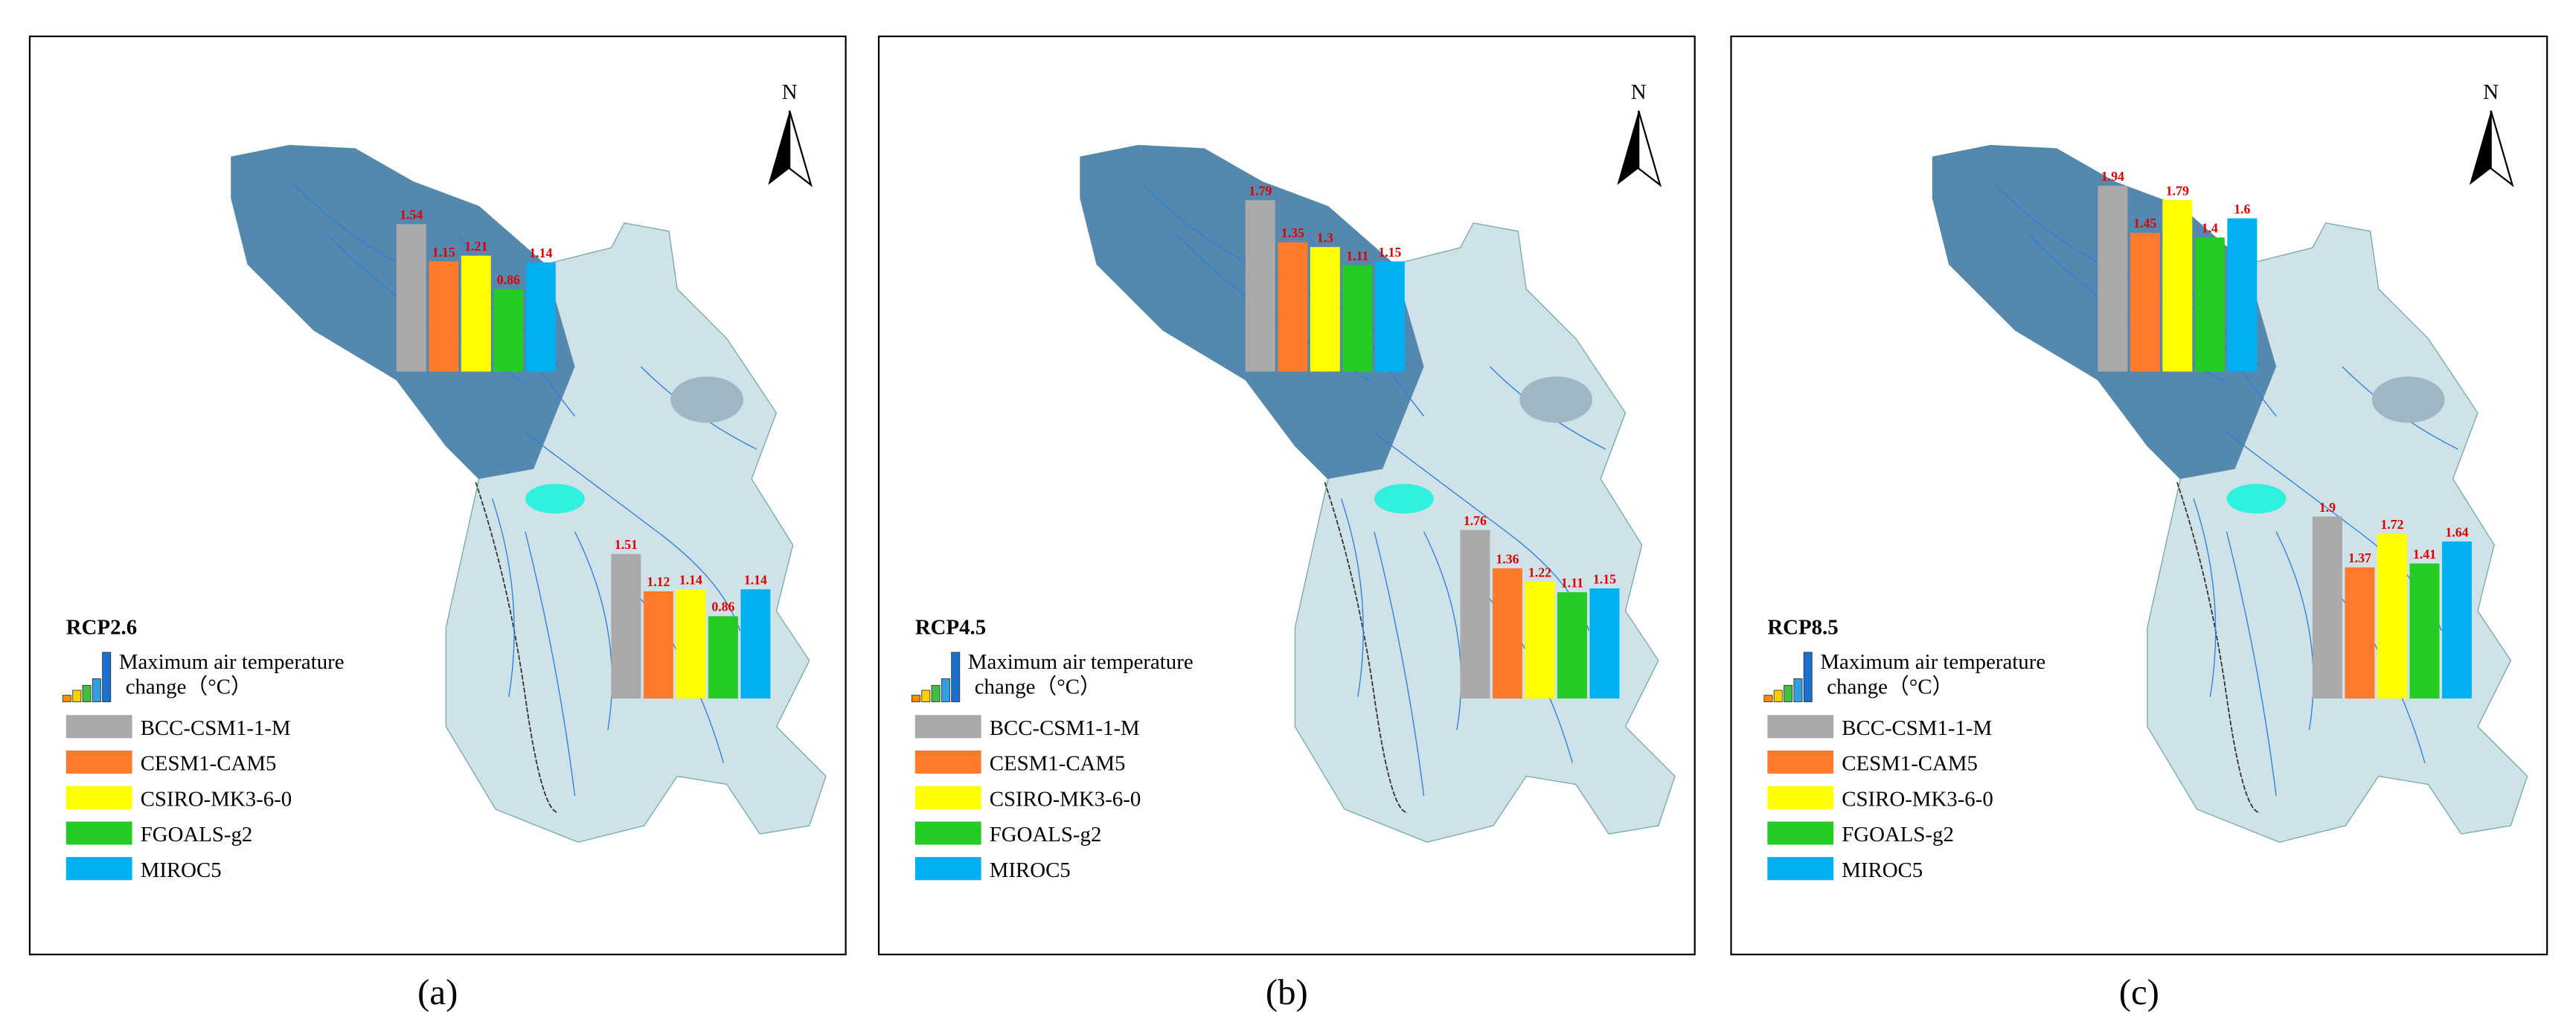 The height and width of the screenshot is (1028, 2576). What do you see at coordinates (517, 648) in the screenshot?
I see `boundary-line` at bounding box center [517, 648].